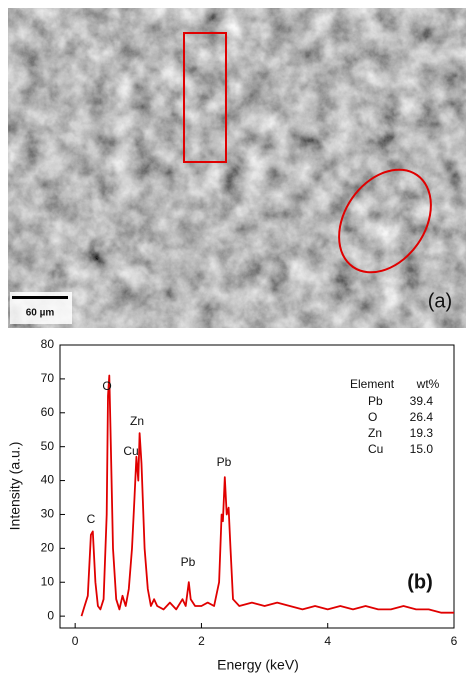 The width and height of the screenshot is (474, 682). What do you see at coordinates (130, 451) in the screenshot?
I see `peak-label: Cu` at bounding box center [130, 451].